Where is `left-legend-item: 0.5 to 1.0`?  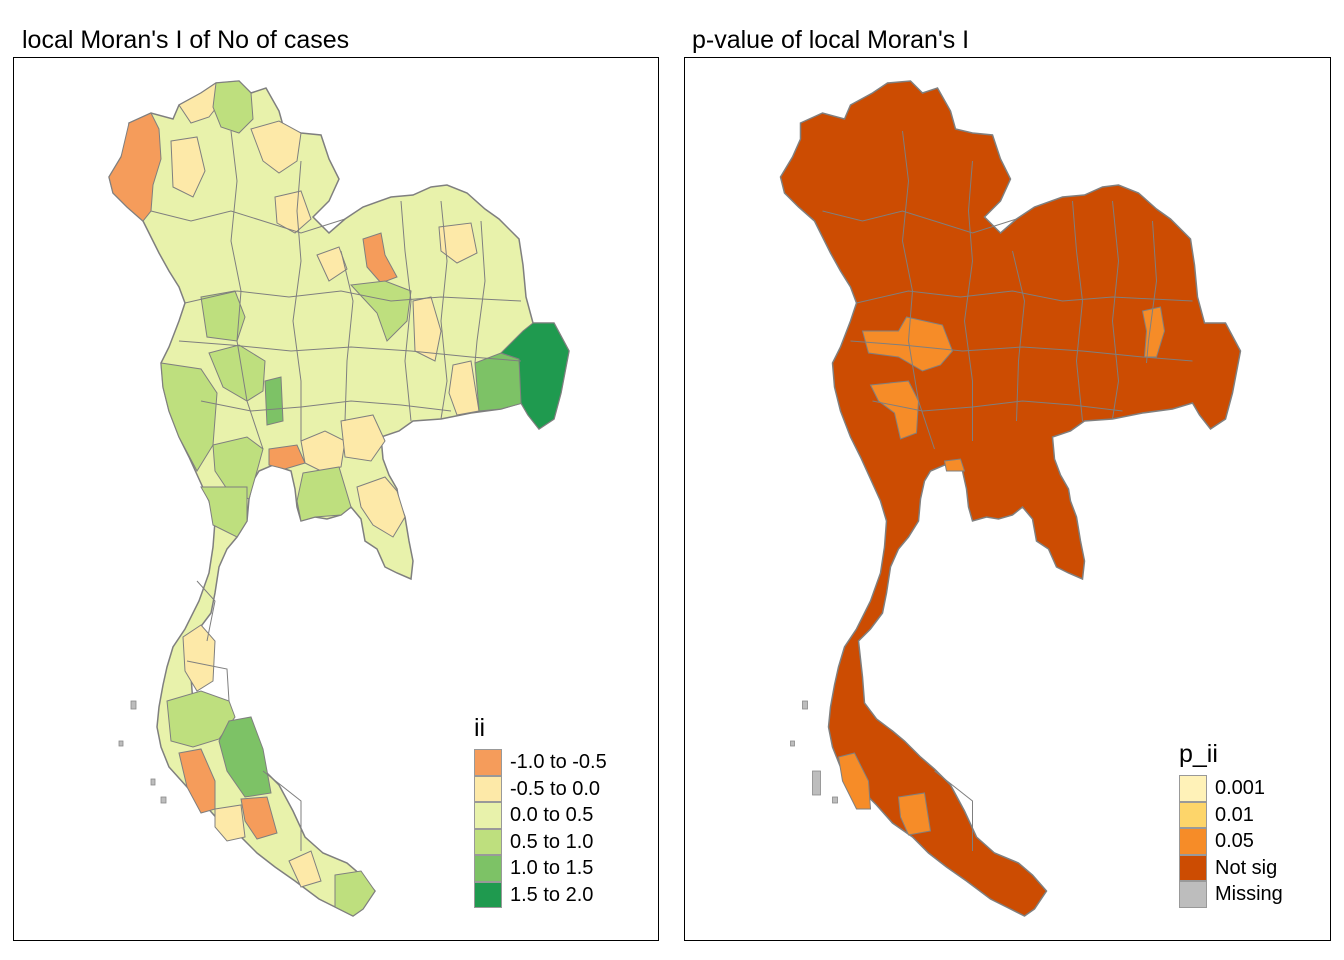
left-legend-item: 0.5 to 1.0 is located at coordinates (540, 841).